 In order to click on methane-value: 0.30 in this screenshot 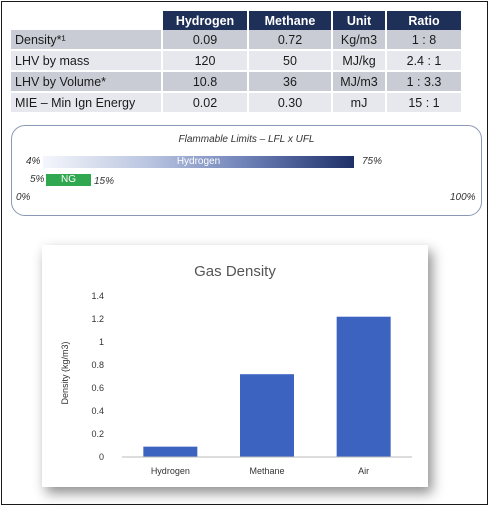, I will do `click(290, 103)`.